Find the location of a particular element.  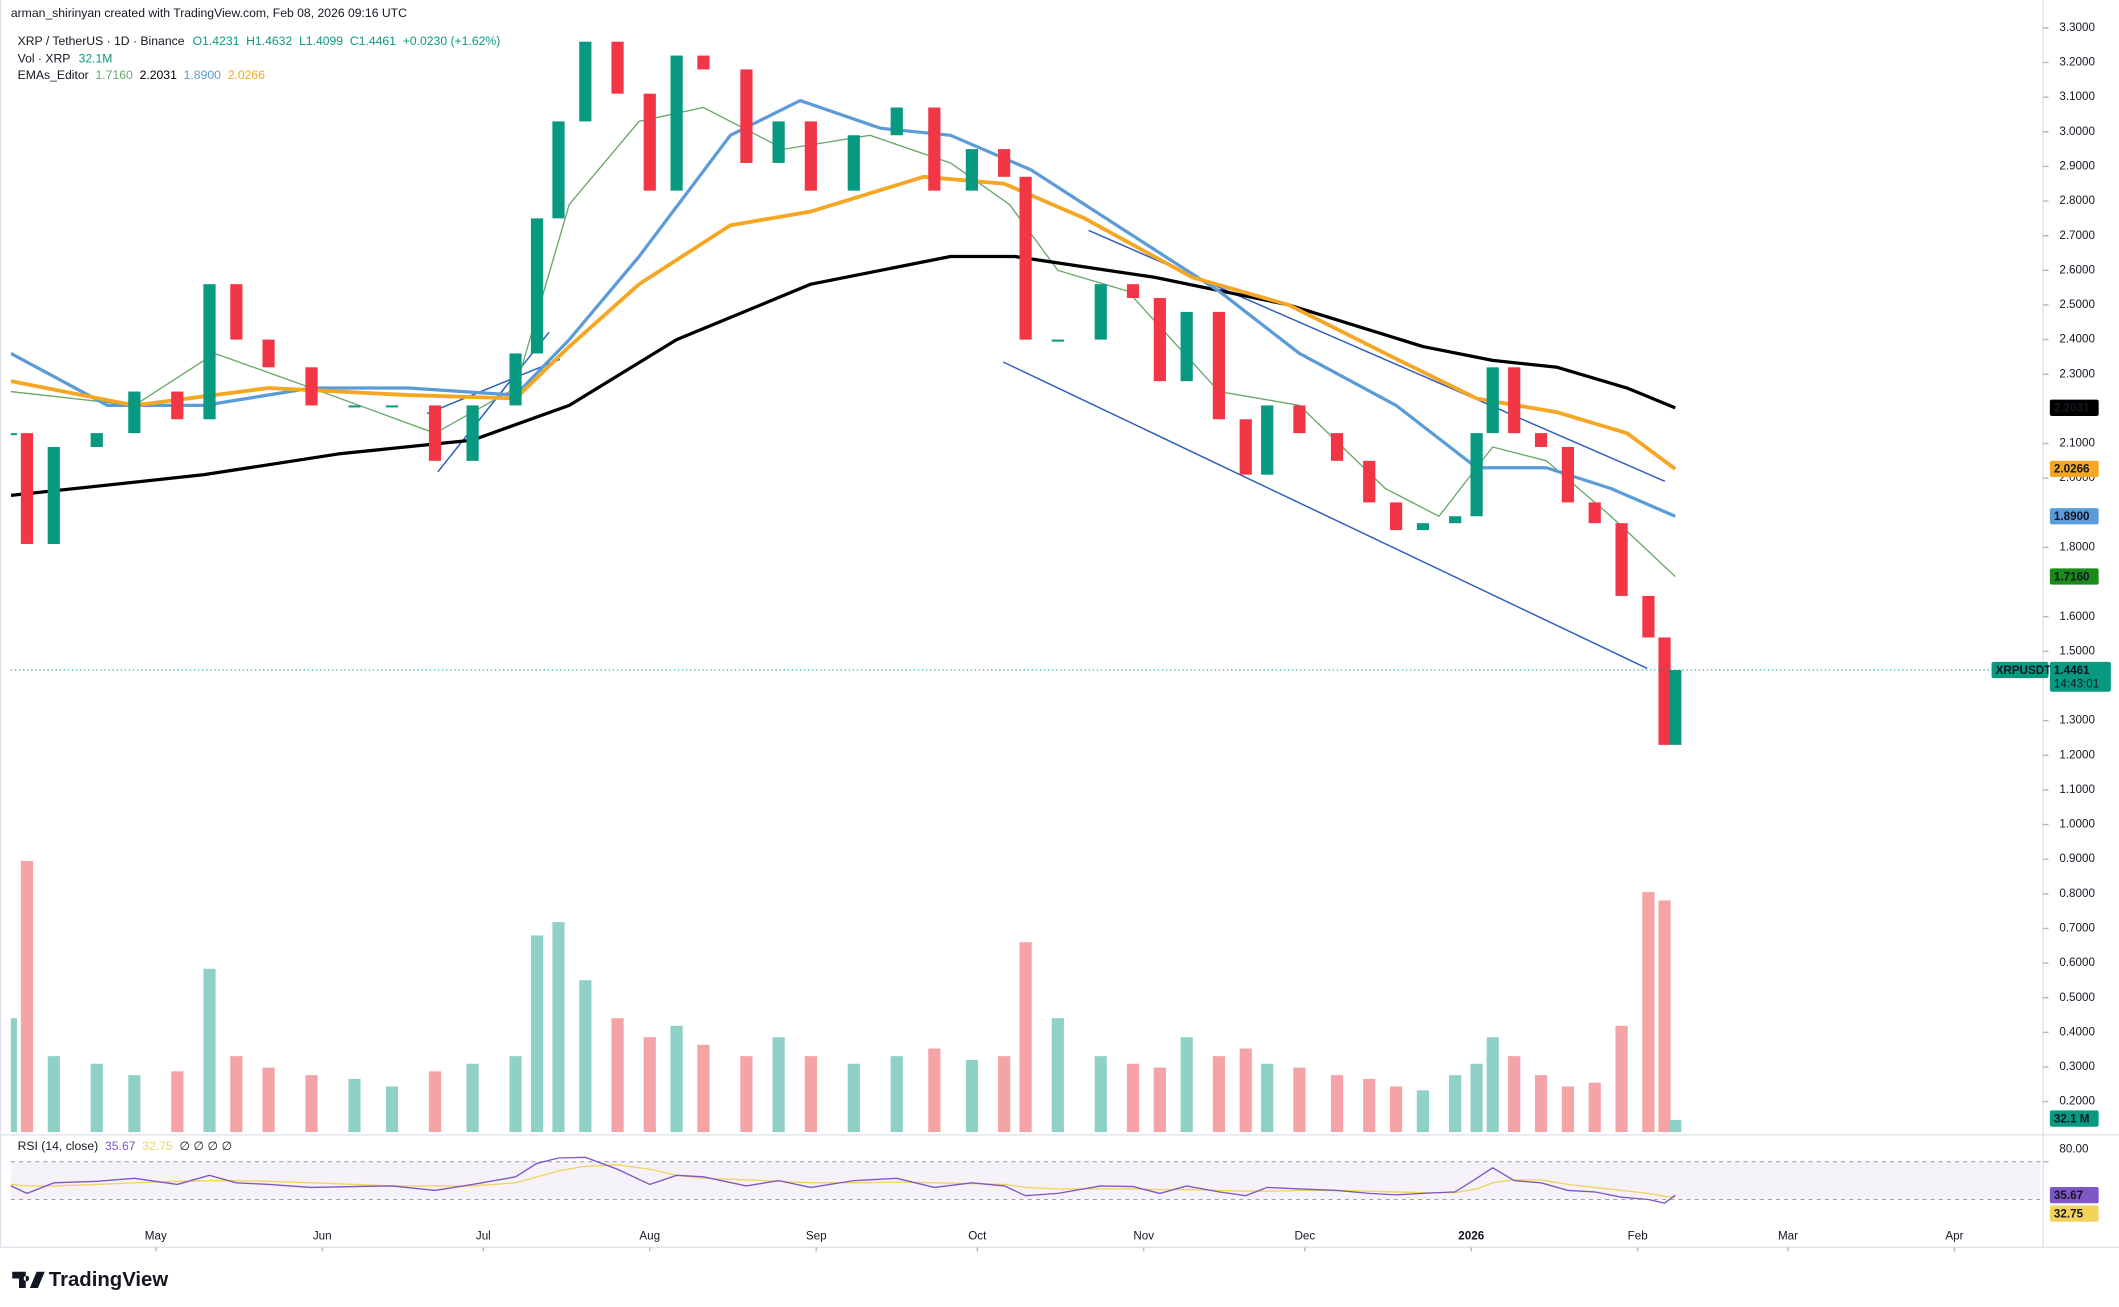

rsi-line: RSI (14, close) 35.67 32.75 ∅ ∅ ∅ ∅ is located at coordinates (125, 1146).